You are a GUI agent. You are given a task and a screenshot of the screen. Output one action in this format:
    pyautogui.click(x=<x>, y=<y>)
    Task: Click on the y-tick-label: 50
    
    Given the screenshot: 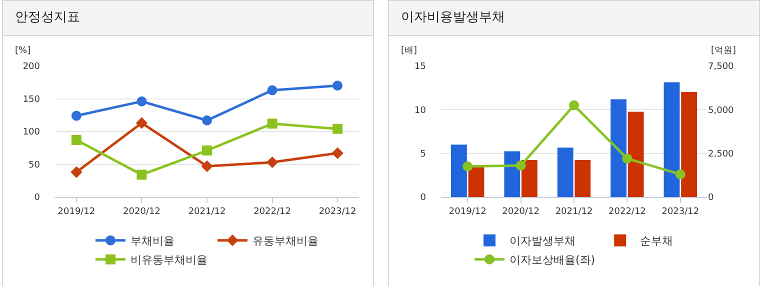 What is the action you would take?
    pyautogui.click(x=34, y=165)
    